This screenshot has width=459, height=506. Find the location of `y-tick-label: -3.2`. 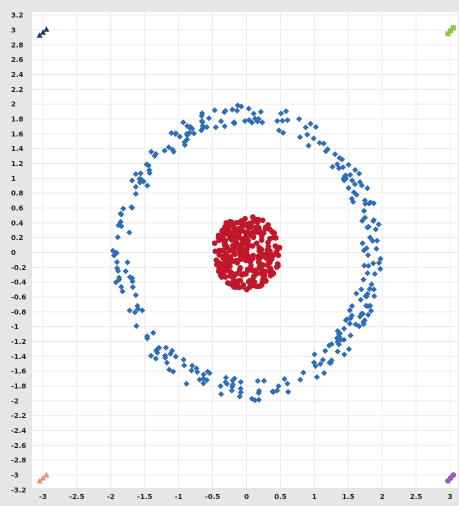

y-tick-label: -3.2 is located at coordinates (18, 490).